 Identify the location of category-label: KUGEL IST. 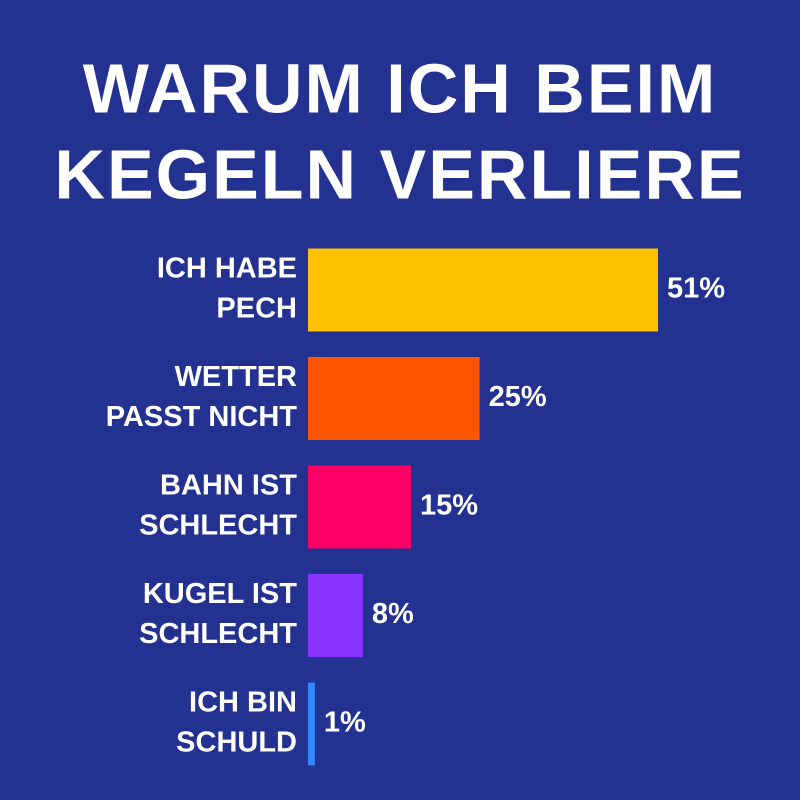
(220, 594).